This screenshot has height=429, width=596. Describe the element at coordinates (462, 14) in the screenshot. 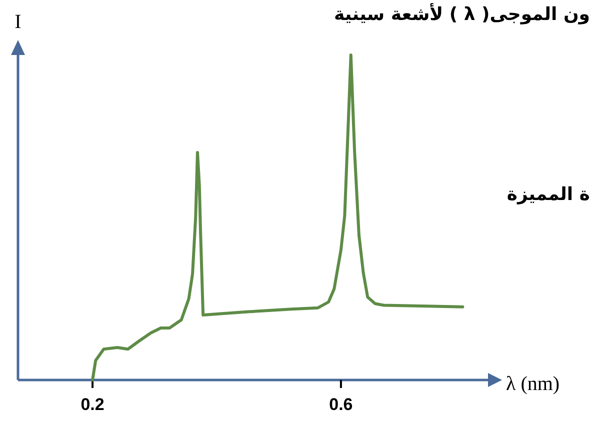

I see `chart-title: ون الموجى( λ ) لأشعة سينية` at that location.